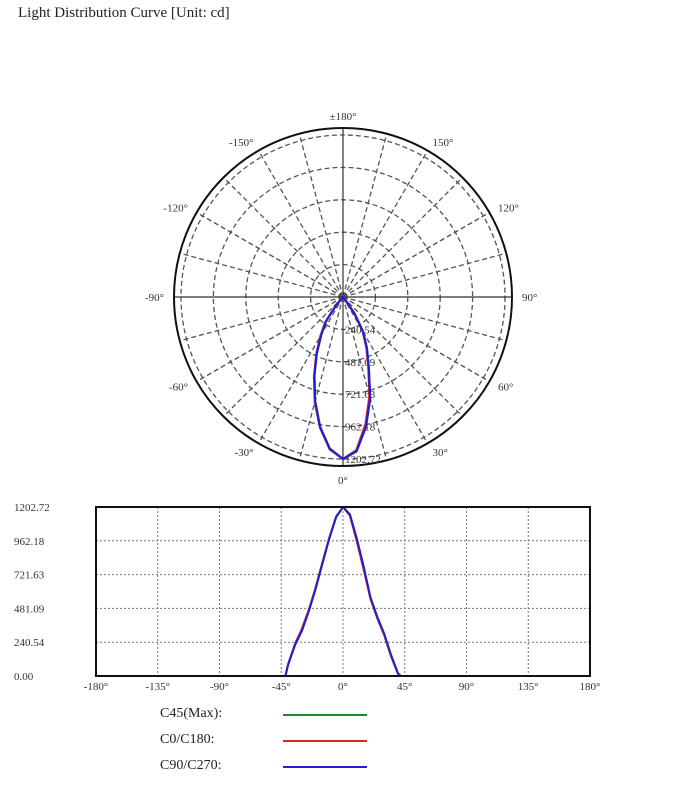 Image resolution: width=677 pixels, height=800 pixels. Describe the element at coordinates (219, 687) in the screenshot. I see `x-tick-label: -90°` at that location.